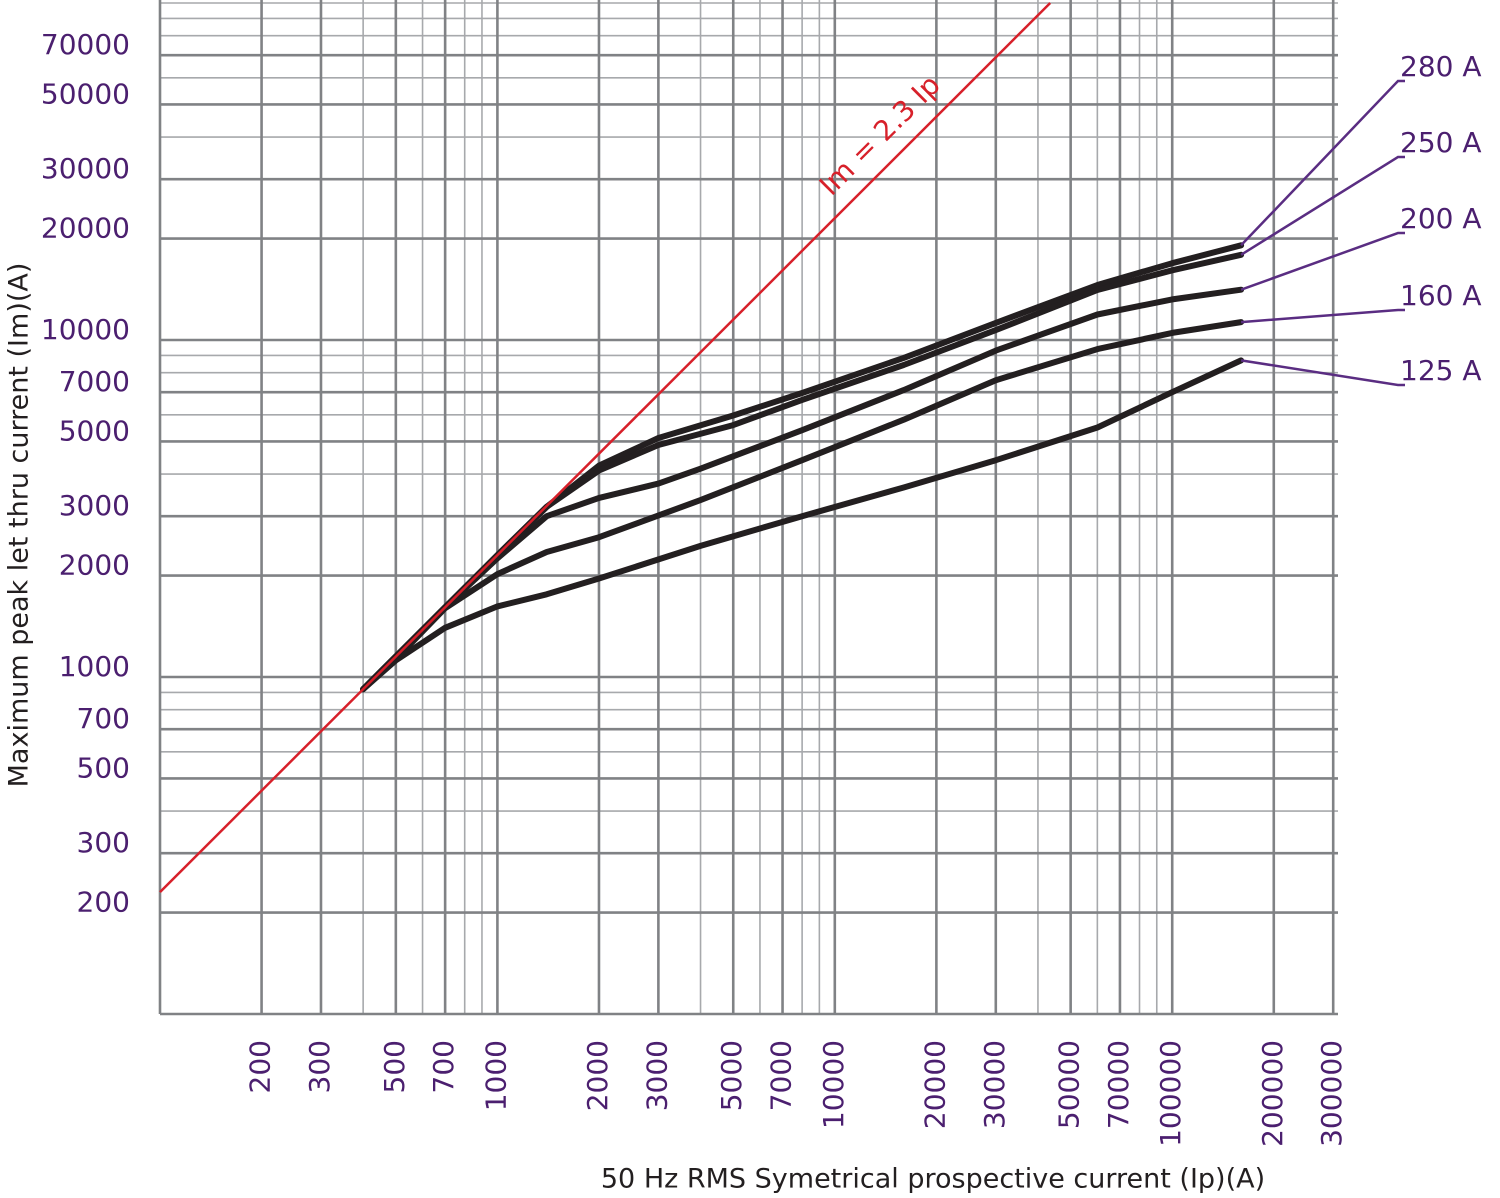 Image resolution: width=1500 pixels, height=1198 pixels. What do you see at coordinates (1441, 142) in the screenshot?
I see `legend-label: 250 A` at bounding box center [1441, 142].